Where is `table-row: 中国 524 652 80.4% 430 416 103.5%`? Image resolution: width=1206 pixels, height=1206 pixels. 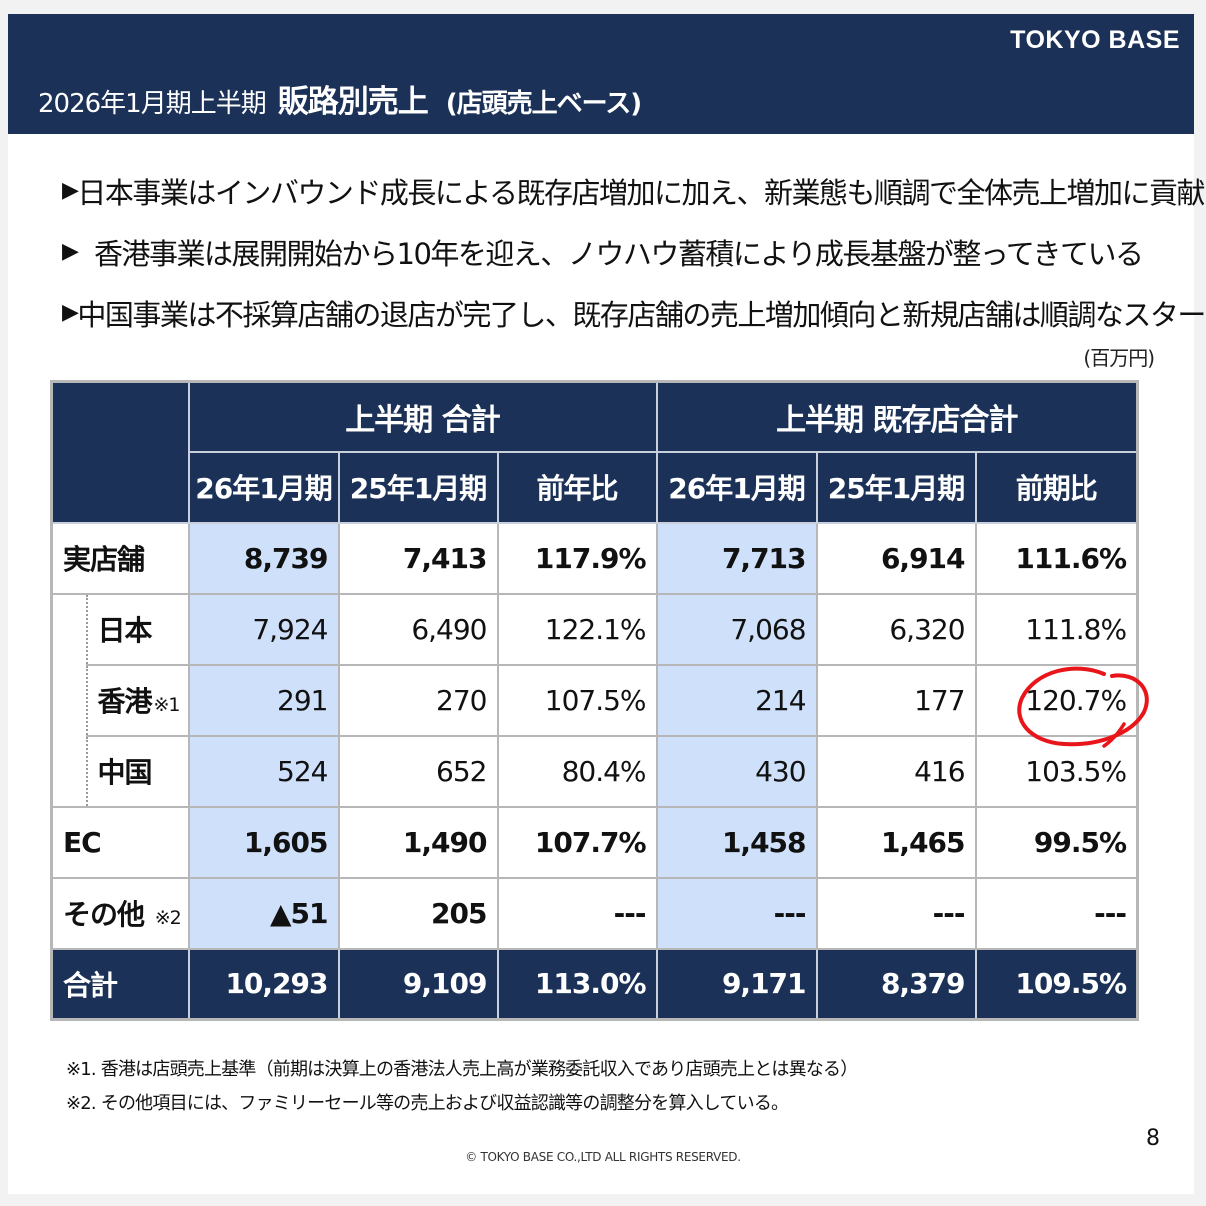 table-row: 中国 524 652 80.4% 430 416 103.5% is located at coordinates (595, 771).